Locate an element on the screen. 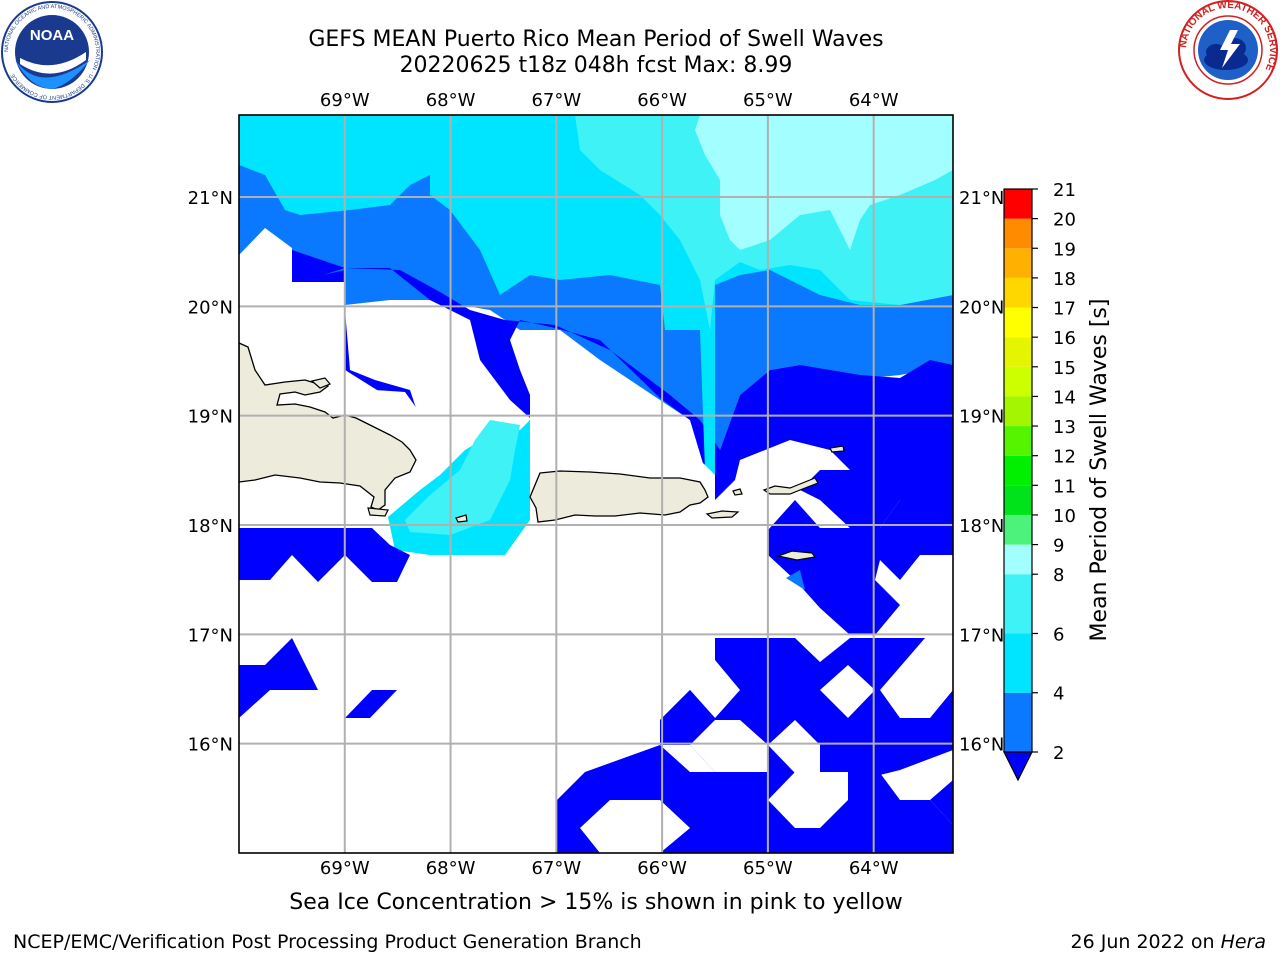 The image size is (1280, 960). lat-tick-label-left: 18°N is located at coordinates (210, 526).